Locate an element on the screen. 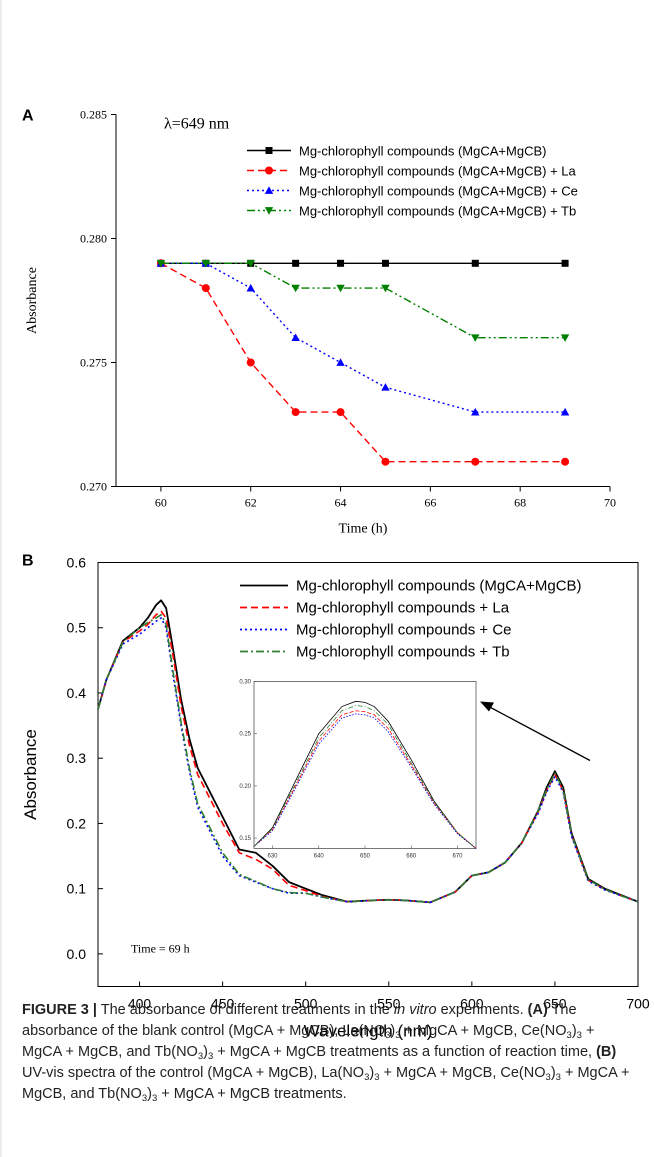 The width and height of the screenshot is (654, 1157). arrow-head is located at coordinates (487, 706).